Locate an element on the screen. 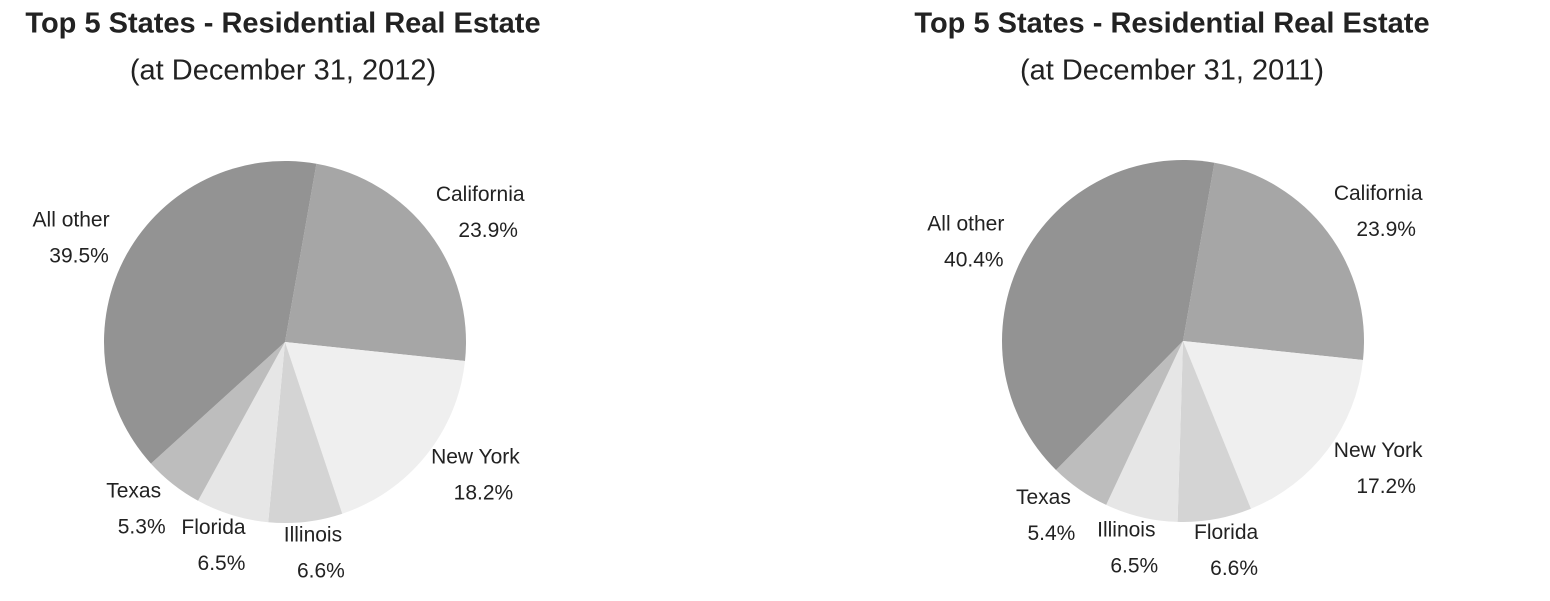 Image resolution: width=1550 pixels, height=601 pixels. slice-value-label: 18.2% is located at coordinates (484, 492).